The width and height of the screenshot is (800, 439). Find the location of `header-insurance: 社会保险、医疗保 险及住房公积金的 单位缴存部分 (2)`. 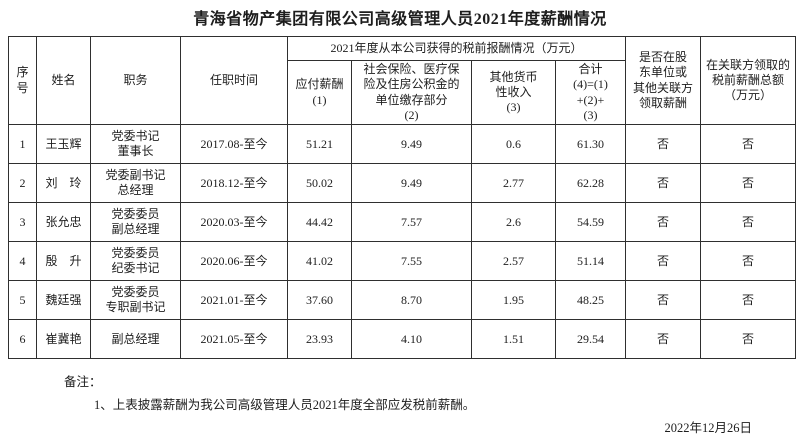

header-insurance: 社会保险、医疗保 险及住房公积金的 单位缴存部分 (2) is located at coordinates (411, 92).